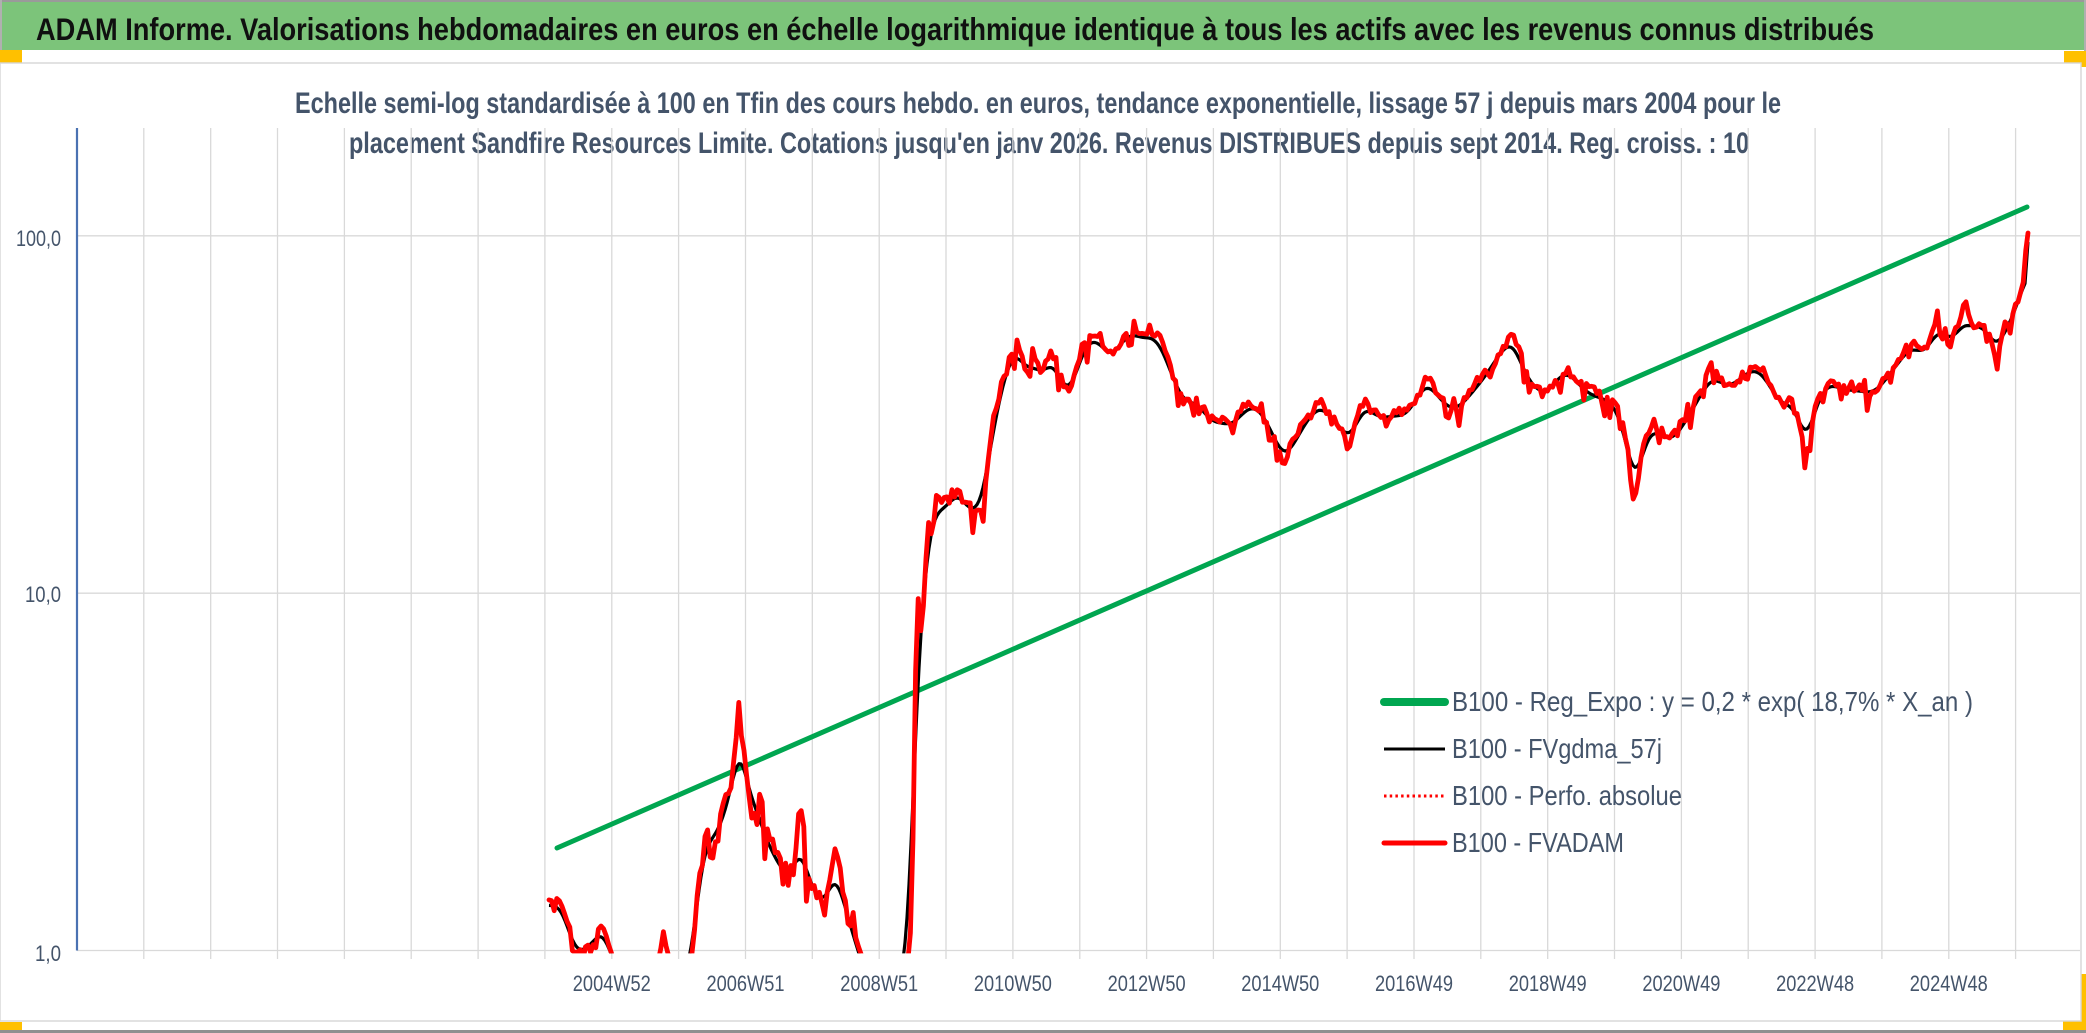  Describe the element at coordinates (1147, 983) in the screenshot. I see `svg-text: 2012W50` at that location.